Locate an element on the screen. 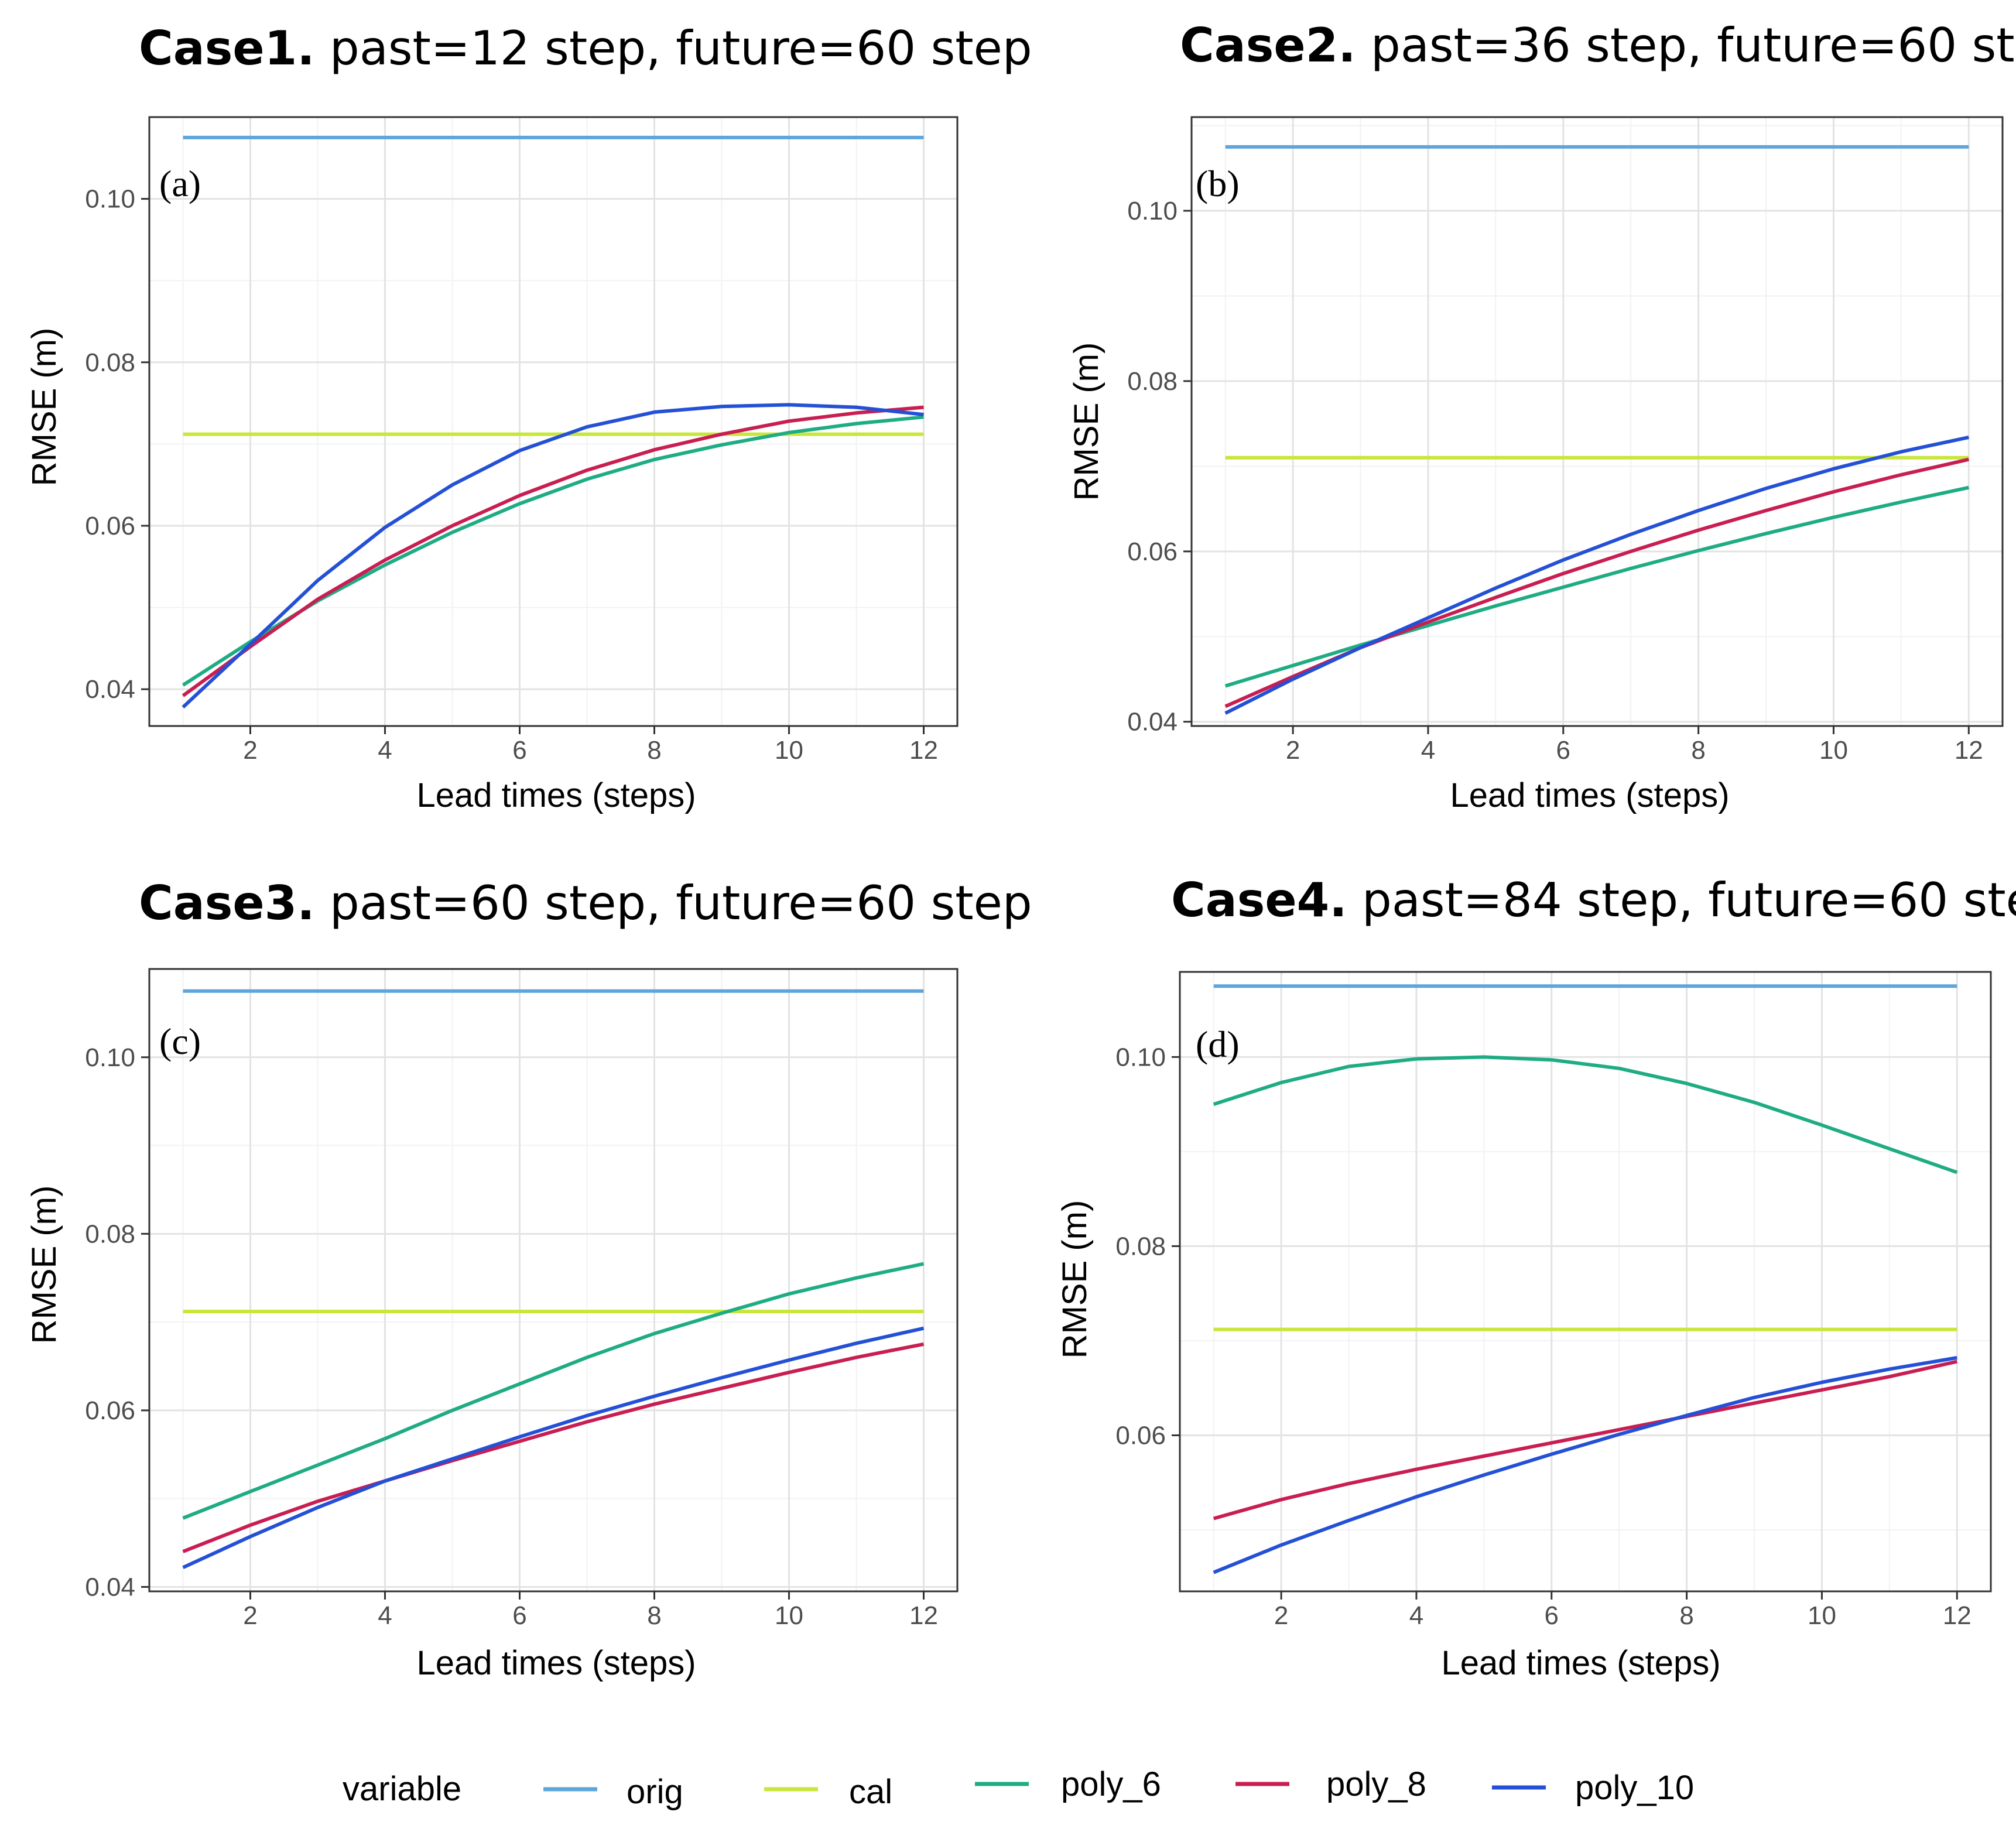 Image resolution: width=2016 pixels, height=1839 pixels. panel-title: Case3. past=60 step, future=60 step is located at coordinates (585, 903).